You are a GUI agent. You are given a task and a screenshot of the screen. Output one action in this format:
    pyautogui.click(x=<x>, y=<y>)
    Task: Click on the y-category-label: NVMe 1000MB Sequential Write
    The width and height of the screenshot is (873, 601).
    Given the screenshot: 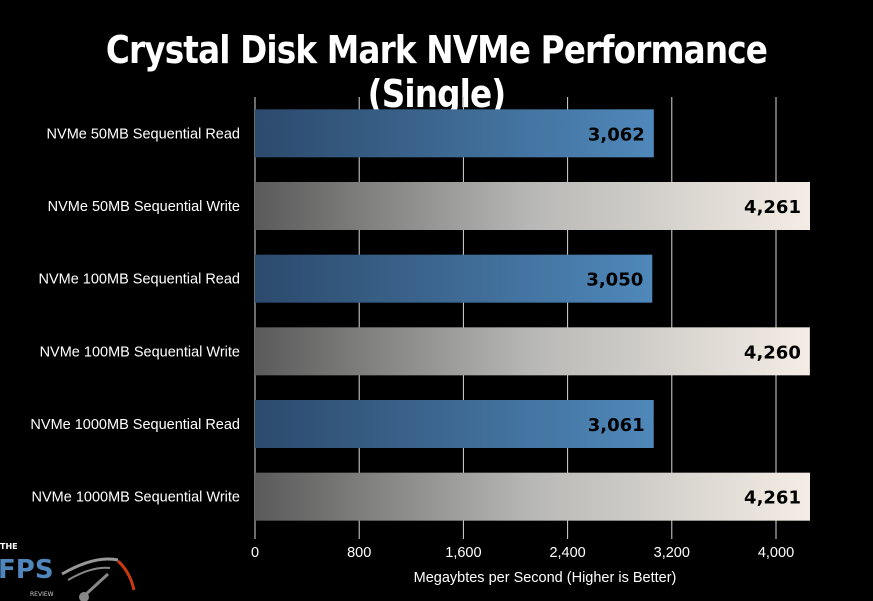 What is the action you would take?
    pyautogui.click(x=136, y=498)
    